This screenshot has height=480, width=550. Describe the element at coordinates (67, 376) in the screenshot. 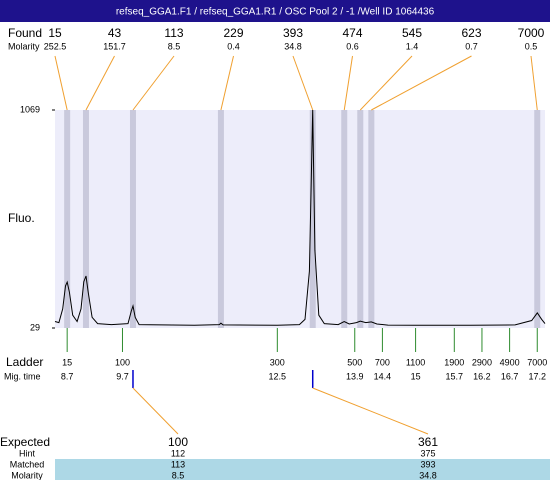

I see `ladder-time: 8.7` at that location.